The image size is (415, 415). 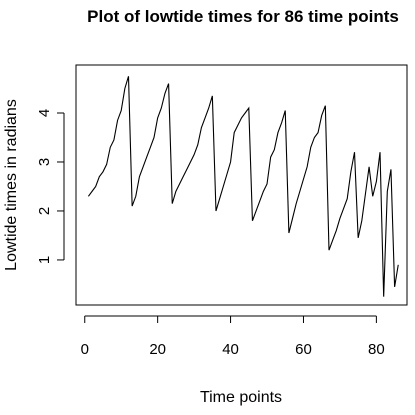 What do you see at coordinates (44, 211) in the screenshot?
I see `y-tick-label: 2` at bounding box center [44, 211].